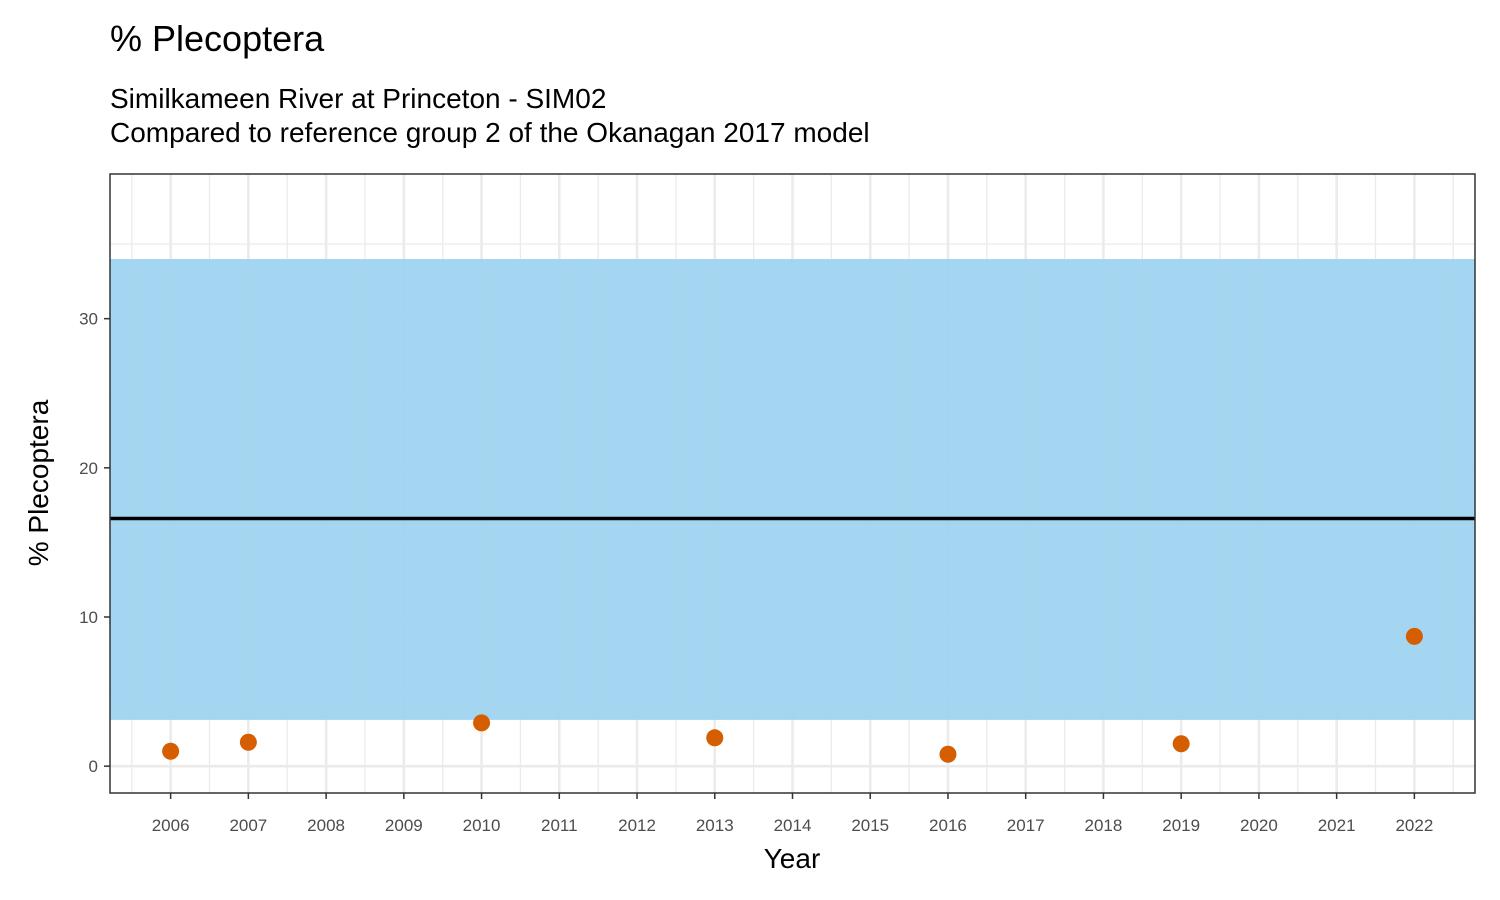 This screenshot has height=900, width=1500. I want to click on y-axis-title: % Plecoptera, so click(38, 482).